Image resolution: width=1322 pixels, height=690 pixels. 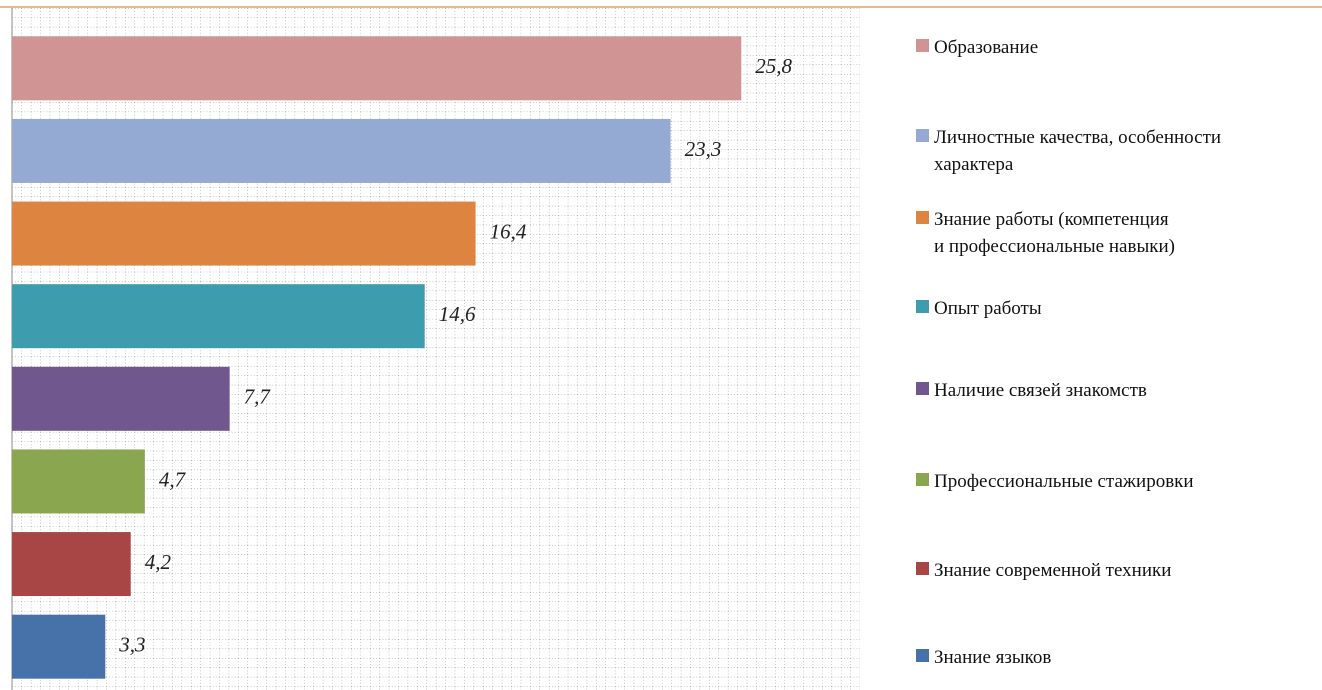 What do you see at coordinates (993, 657) in the screenshot?
I see `legend-label: Знание языков` at bounding box center [993, 657].